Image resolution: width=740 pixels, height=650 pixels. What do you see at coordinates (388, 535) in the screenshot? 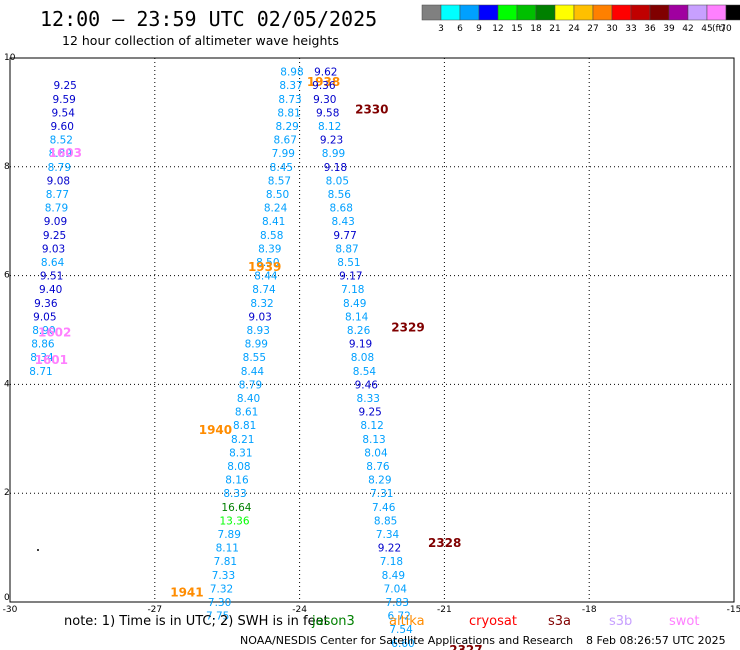
I see `wave-height-point: 7.34` at bounding box center [388, 535].